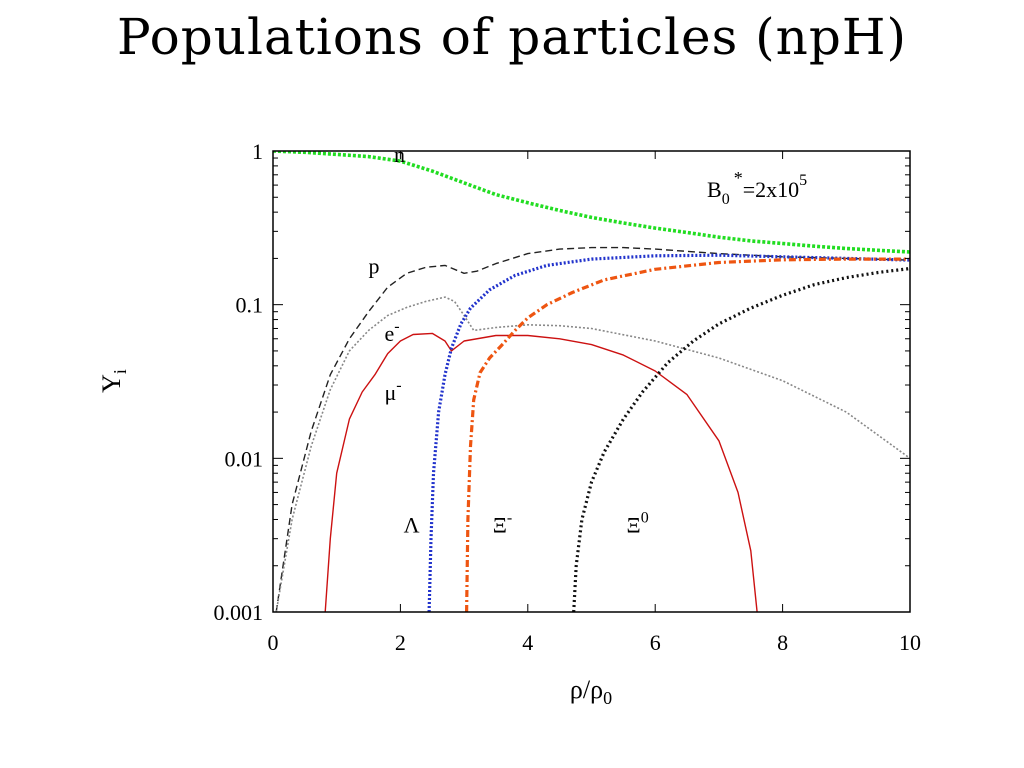 The image size is (1024, 768). I want to click on x-axis-title: ρ/ρ0, so click(591, 691).